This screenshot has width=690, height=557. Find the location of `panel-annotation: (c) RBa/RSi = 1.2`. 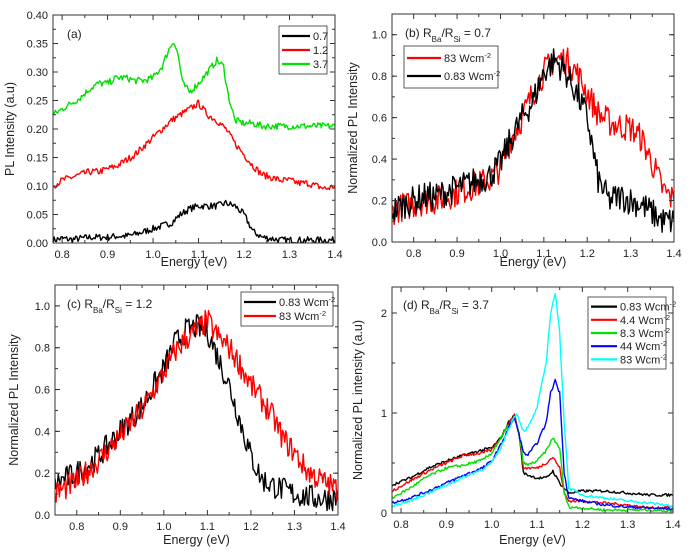

panel-annotation: (c) RBa/RSi = 1.2 is located at coordinates (110, 306).